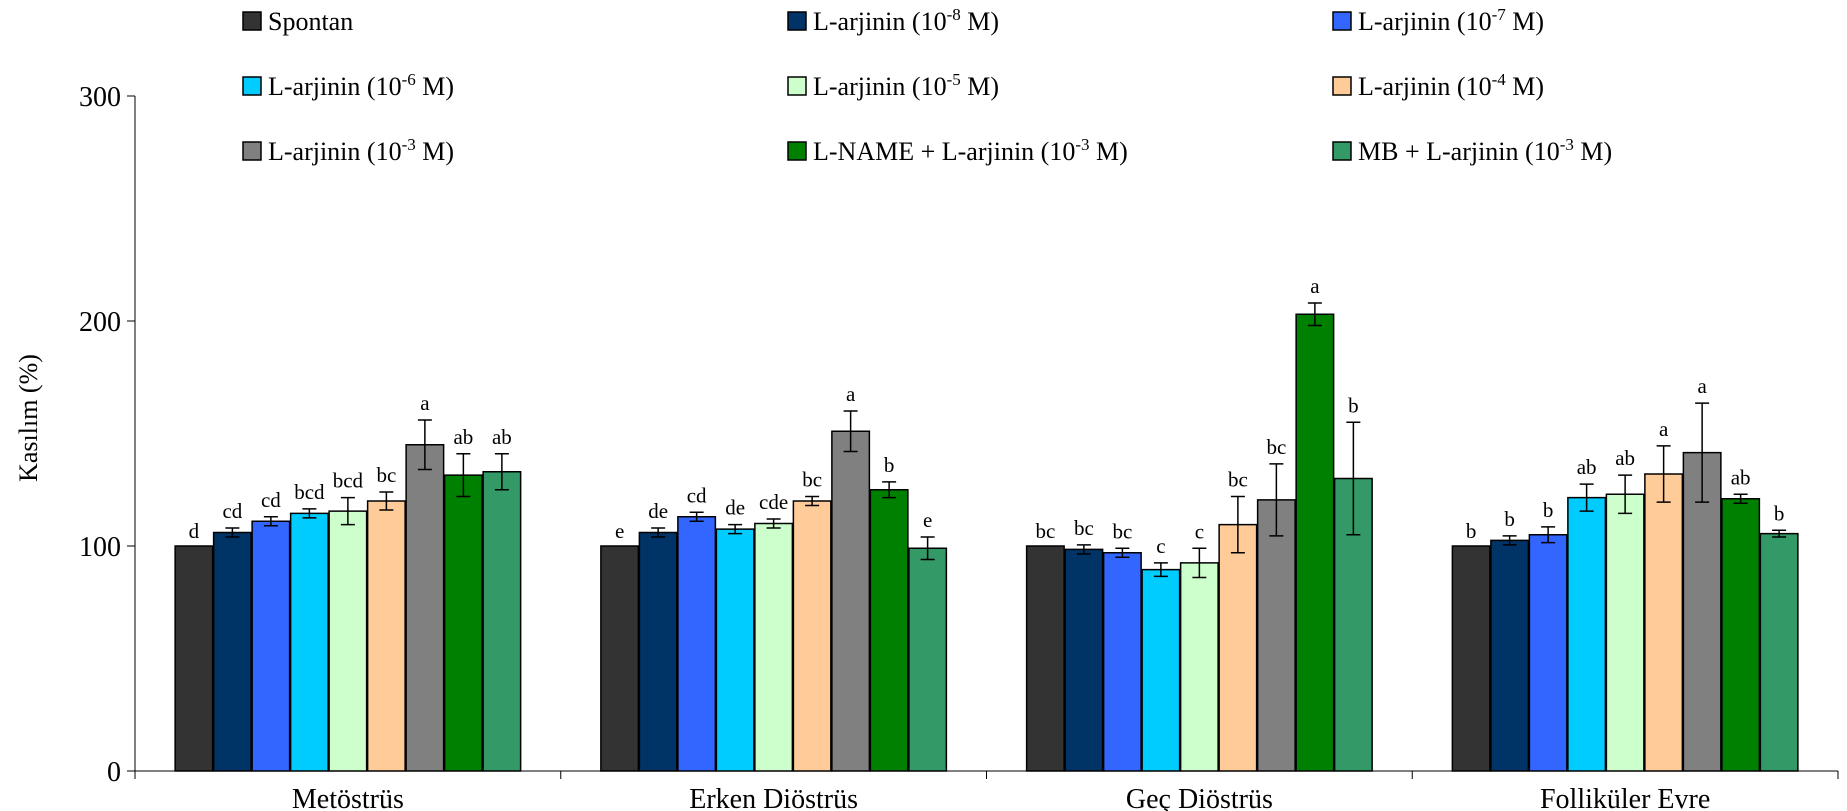 Image resolution: width=1847 pixels, height=811 pixels. I want to click on x-tick-label: Metöstrüs, so click(348, 797).